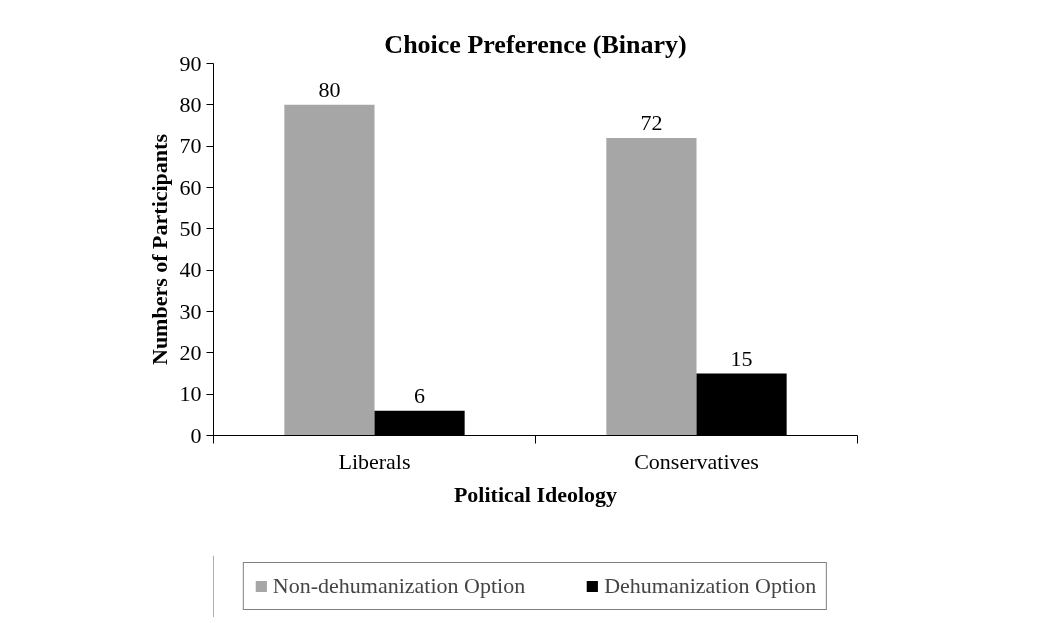  What do you see at coordinates (190, 270) in the screenshot?
I see `y-tick-label: 40` at bounding box center [190, 270].